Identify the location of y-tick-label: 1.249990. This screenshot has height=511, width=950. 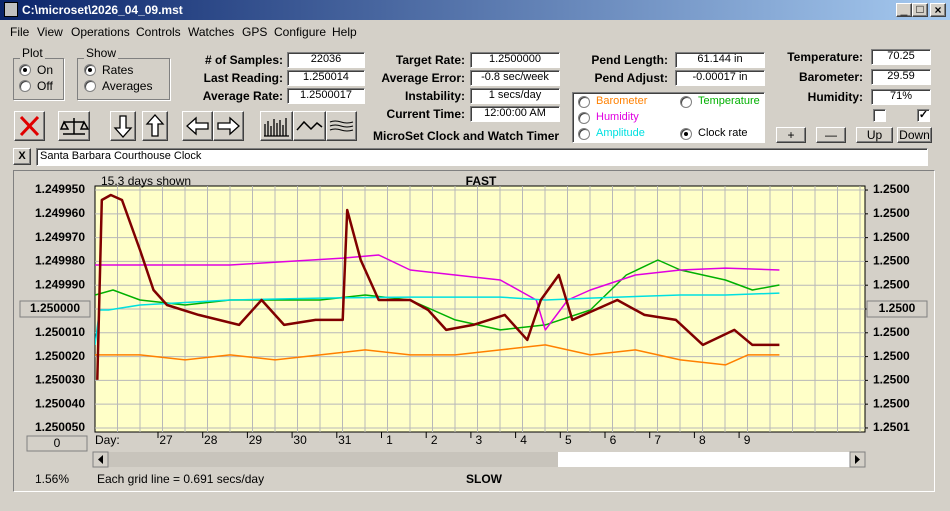
(60, 284).